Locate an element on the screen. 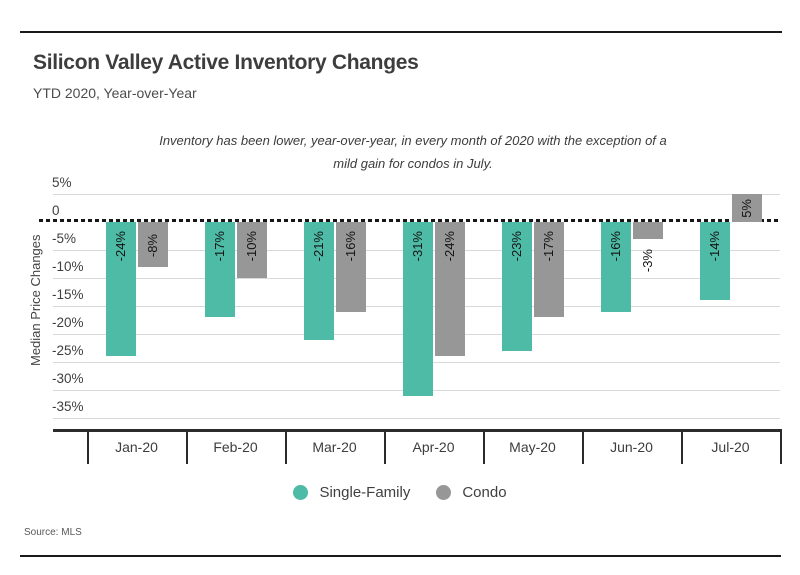 The height and width of the screenshot is (575, 800). y-tick-label: -15% is located at coordinates (68, 294).